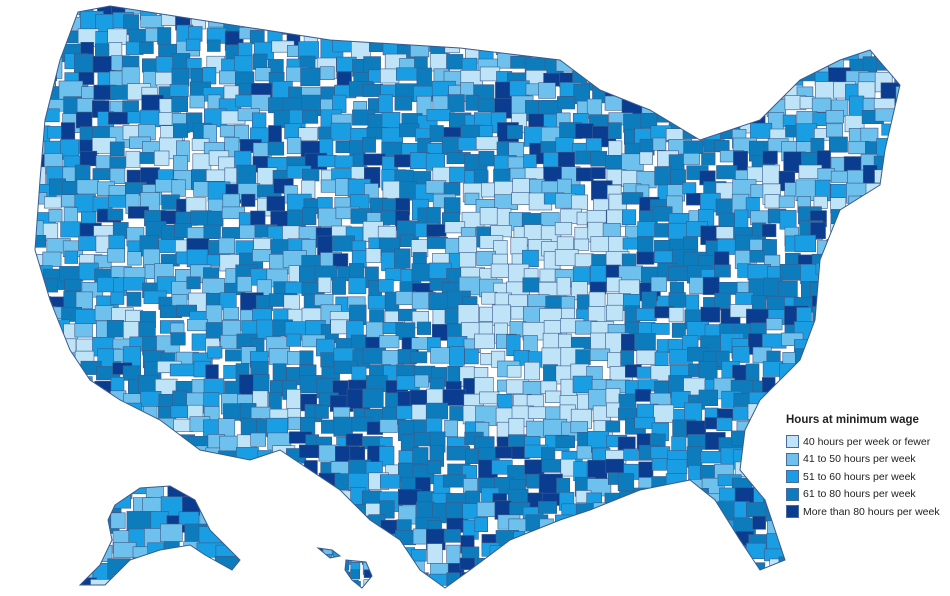  I want to click on legend-item-40-or-fewer: 40 hours per week or fewer, so click(867, 442).